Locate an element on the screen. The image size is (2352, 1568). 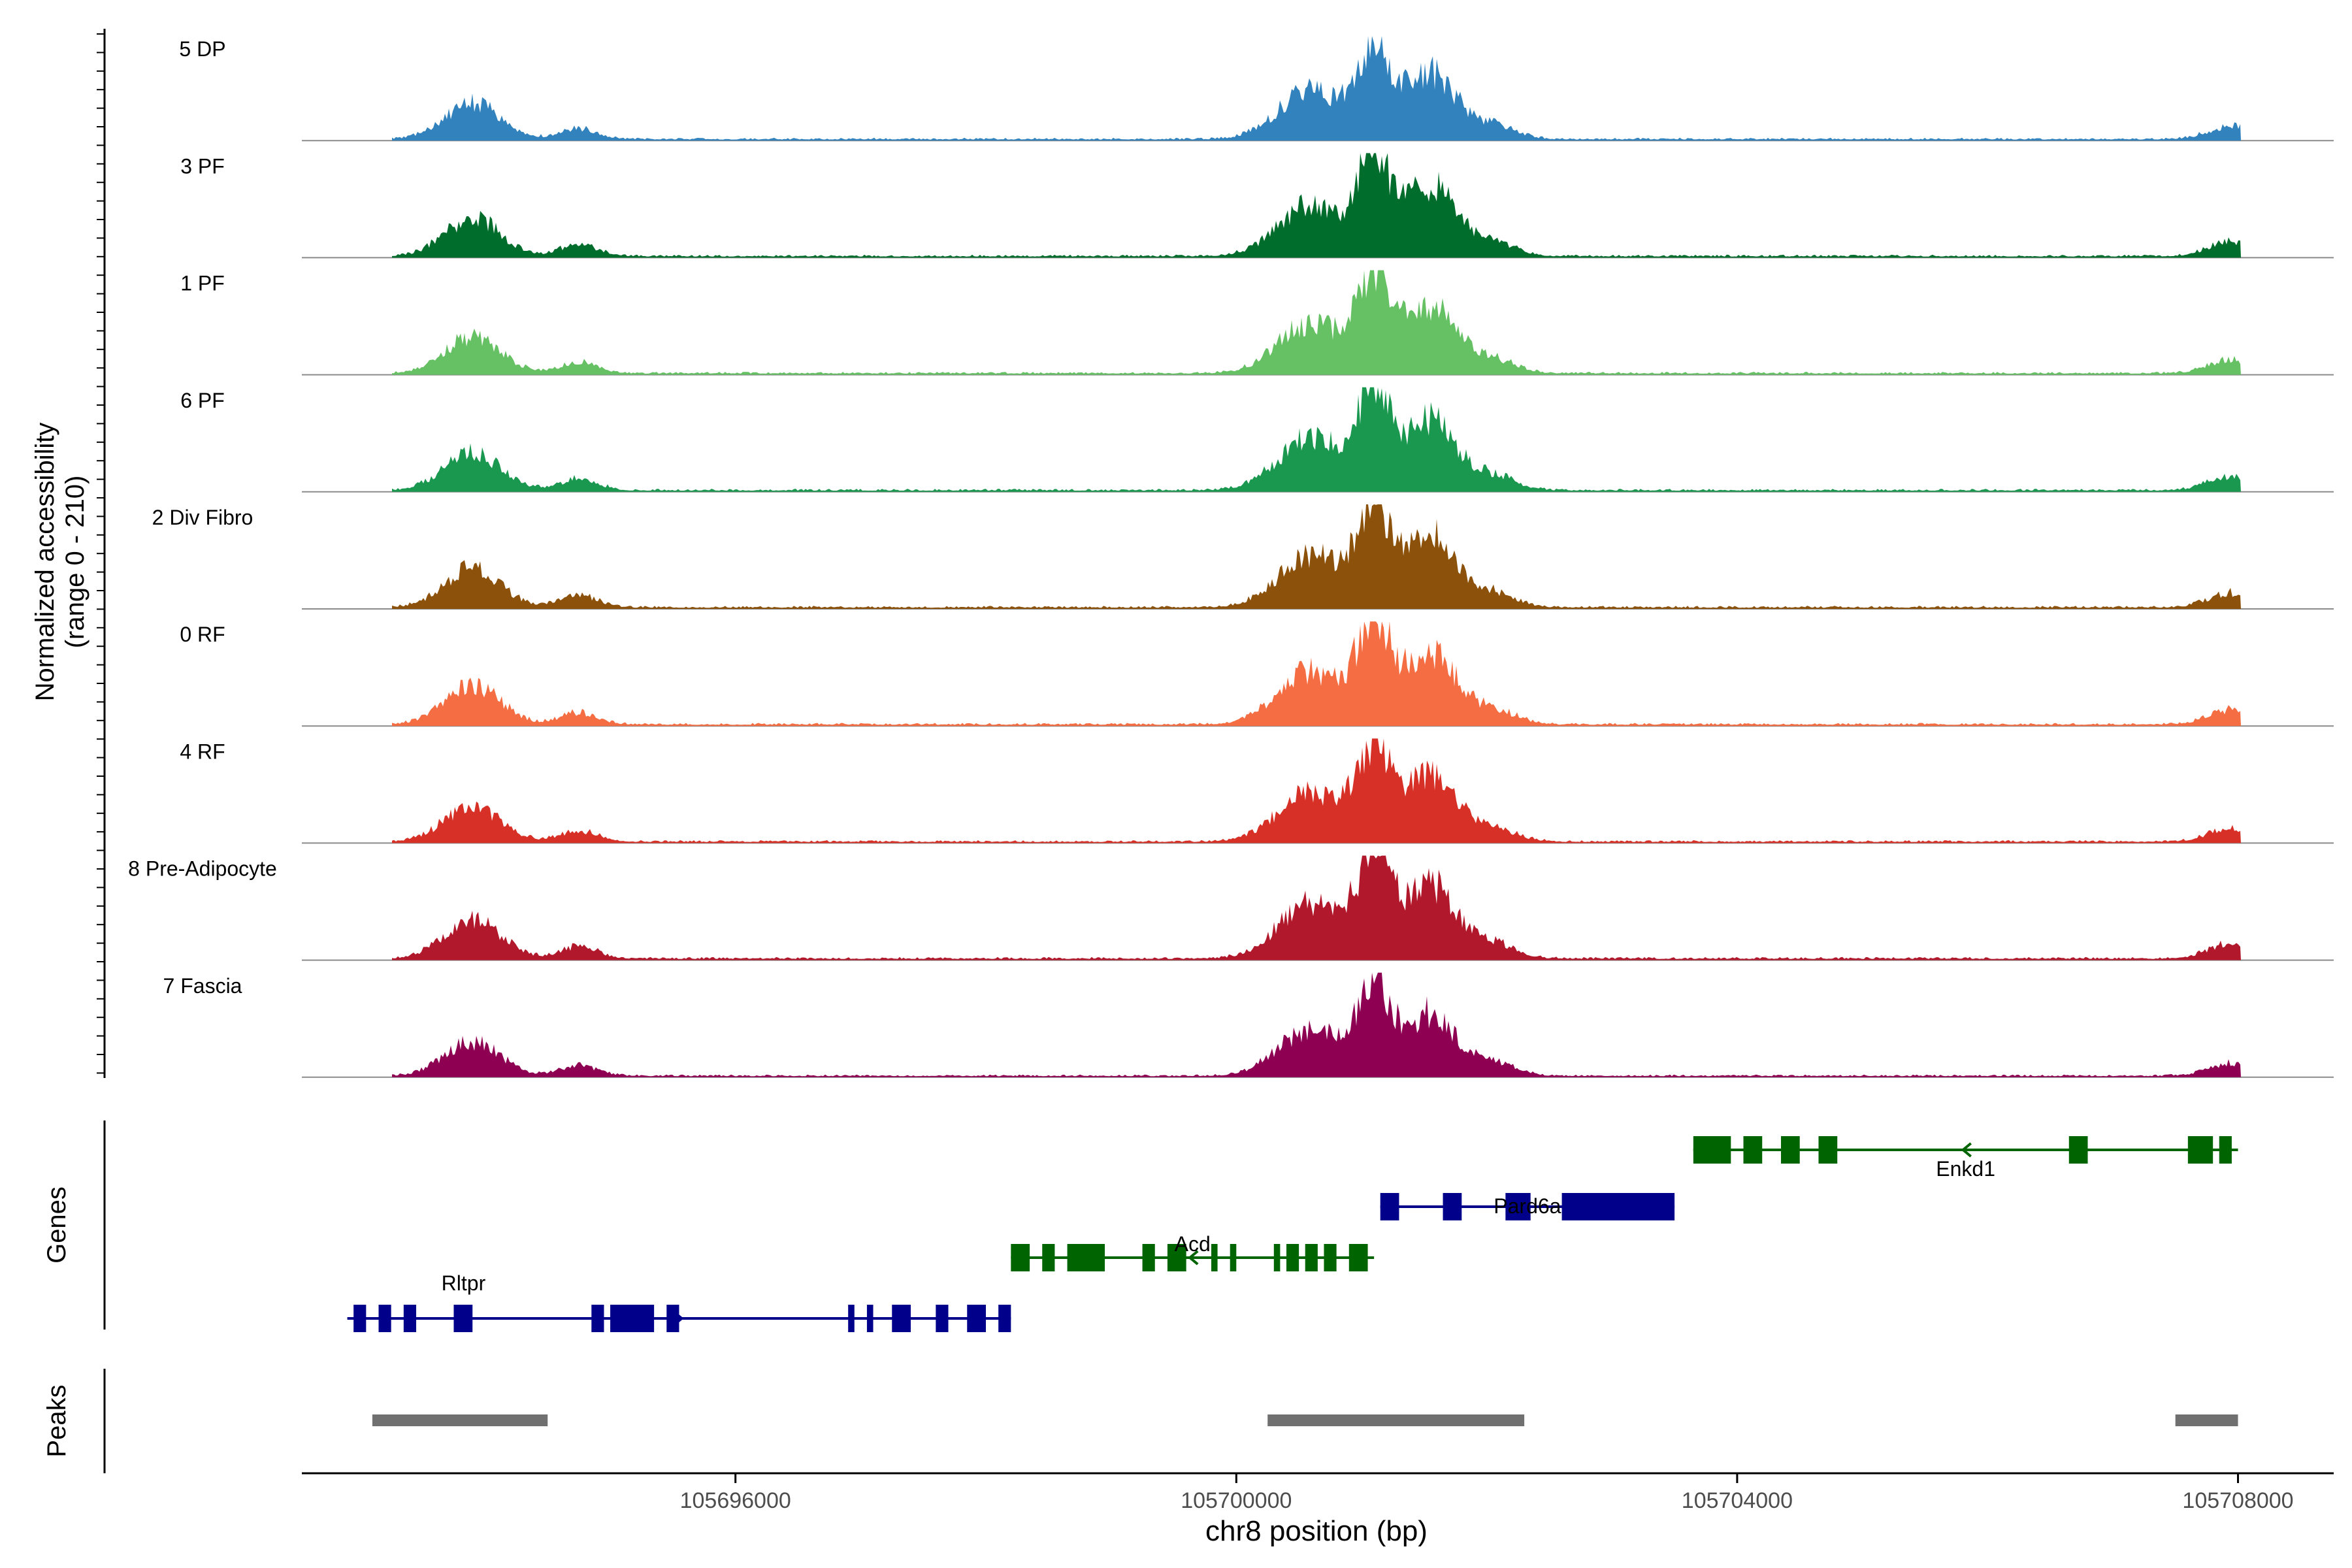
x-tick-label: 105700000 is located at coordinates (1236, 1500).